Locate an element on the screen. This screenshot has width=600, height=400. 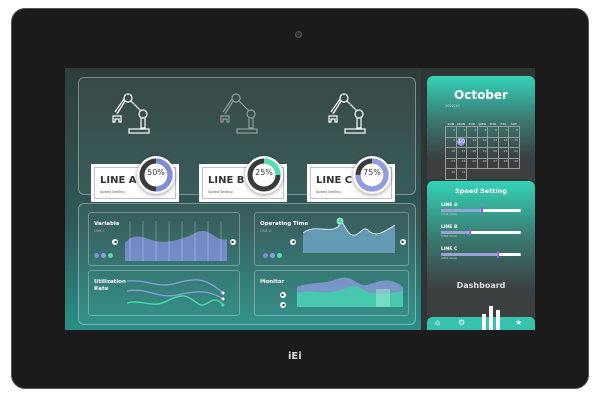
speed-slider: LINE B (1500 mm/s) is located at coordinates (481, 231).